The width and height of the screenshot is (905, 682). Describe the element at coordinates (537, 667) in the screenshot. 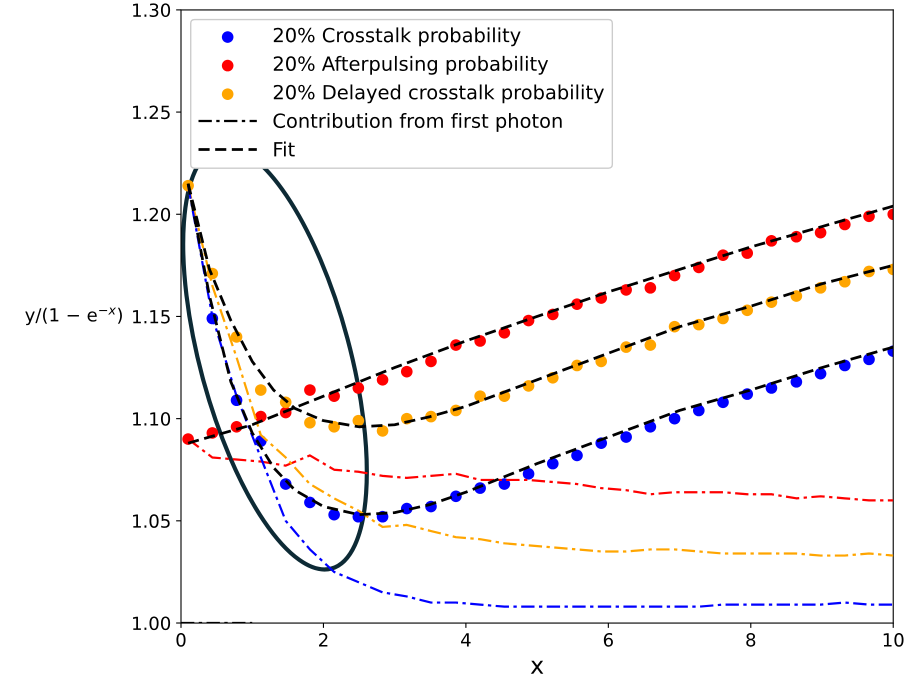

I see `x-axis-title: x` at that location.